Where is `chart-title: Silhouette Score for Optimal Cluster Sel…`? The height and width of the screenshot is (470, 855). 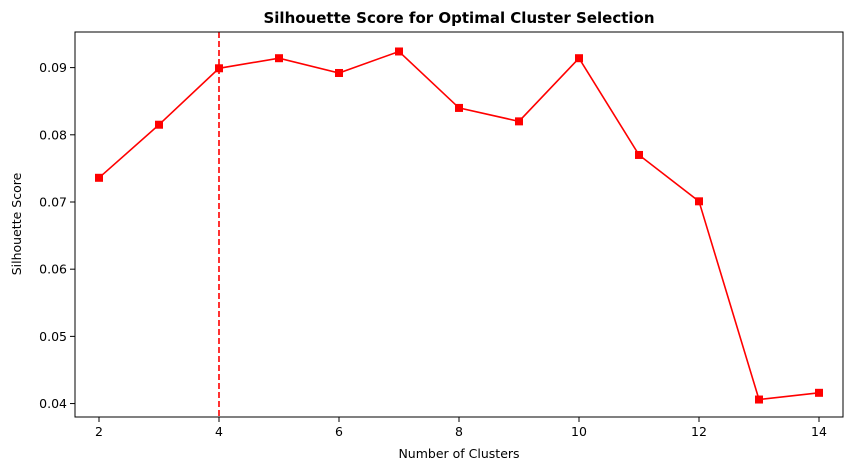 chart-title: Silhouette Score for Optimal Cluster Sel… is located at coordinates (458, 18).